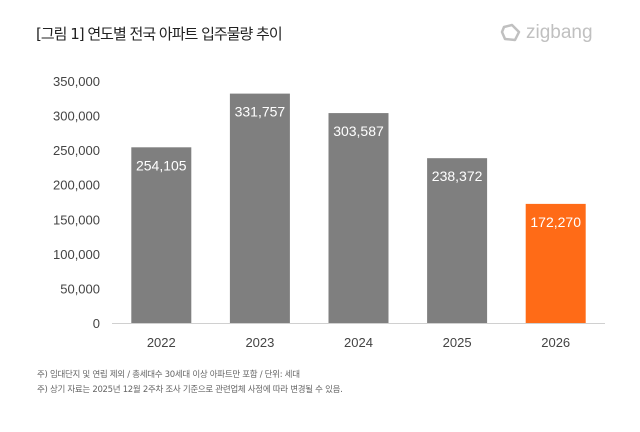  Describe the element at coordinates (555, 342) in the screenshot. I see `x-tick-label: 2026` at that location.